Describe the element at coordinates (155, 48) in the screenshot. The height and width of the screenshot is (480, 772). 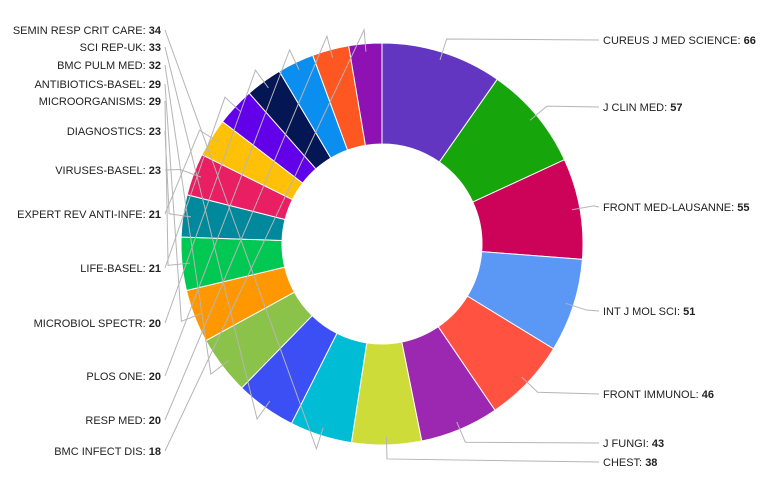
I see `slice-label-value: 33` at that location.